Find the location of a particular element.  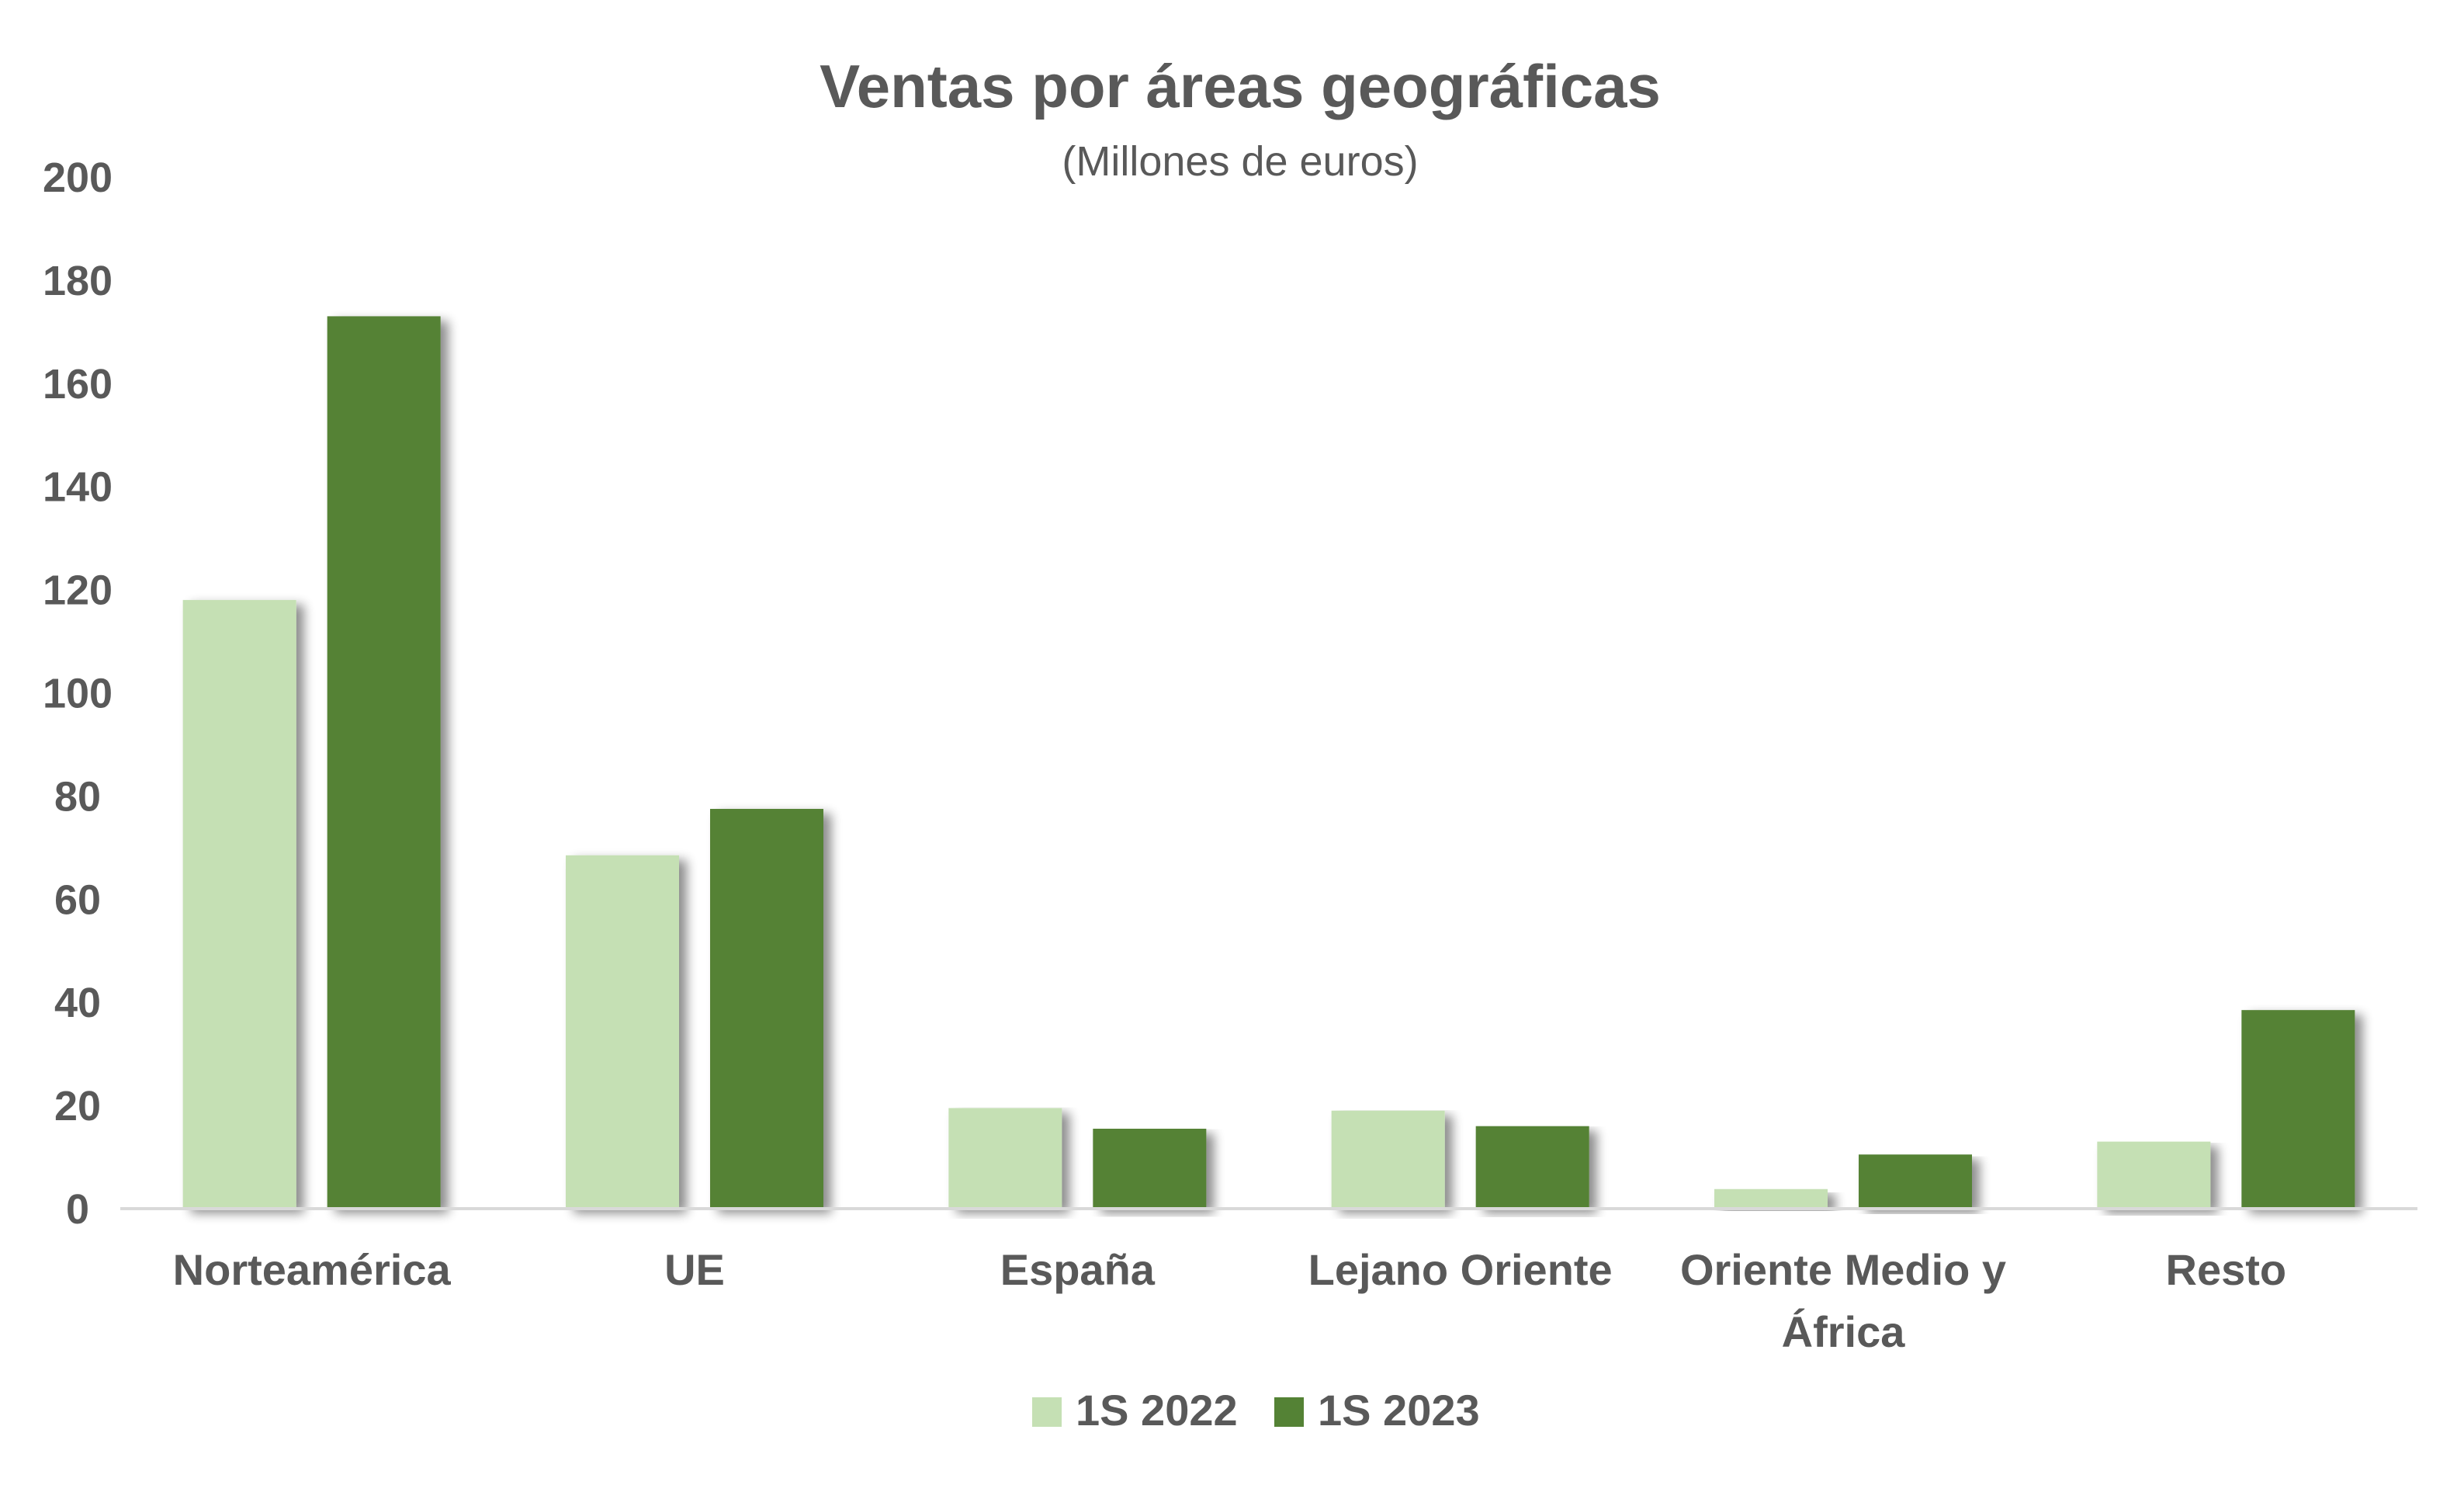

y-tick-label: 160 is located at coordinates (78, 384).